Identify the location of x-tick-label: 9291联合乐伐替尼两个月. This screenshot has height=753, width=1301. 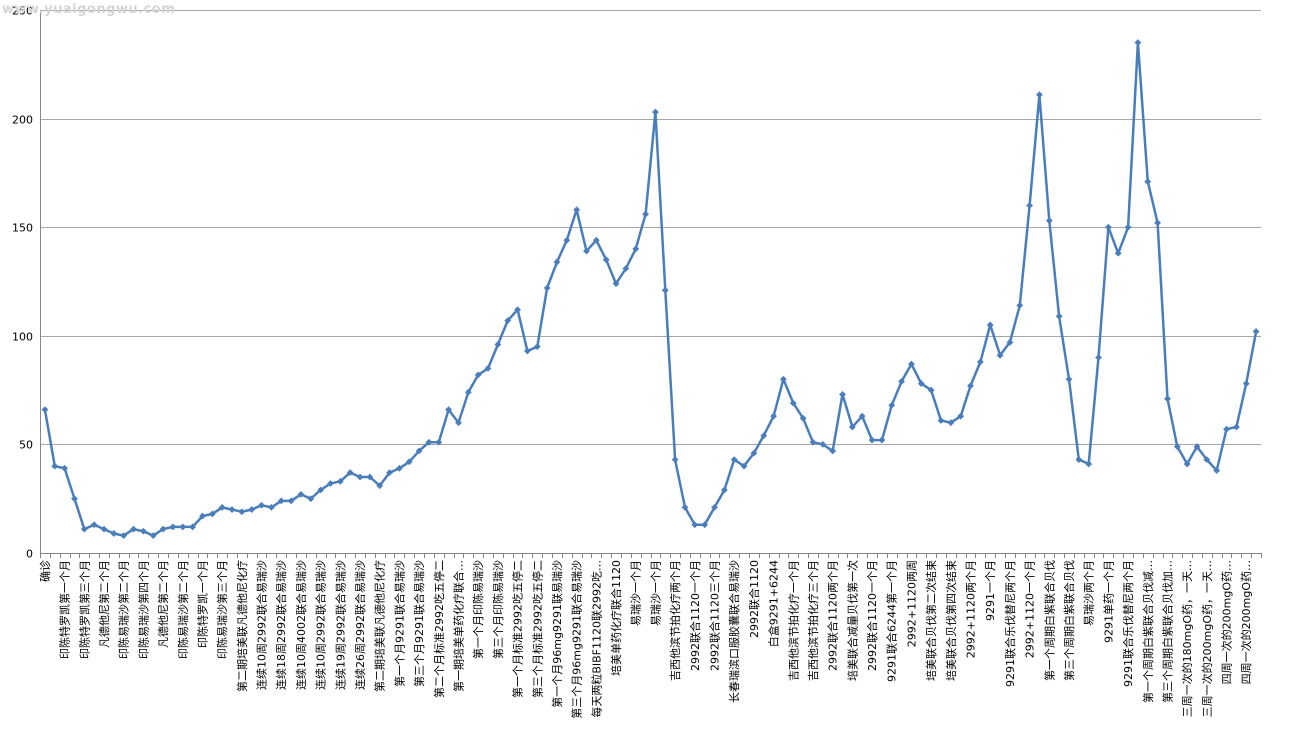
(1010, 623).